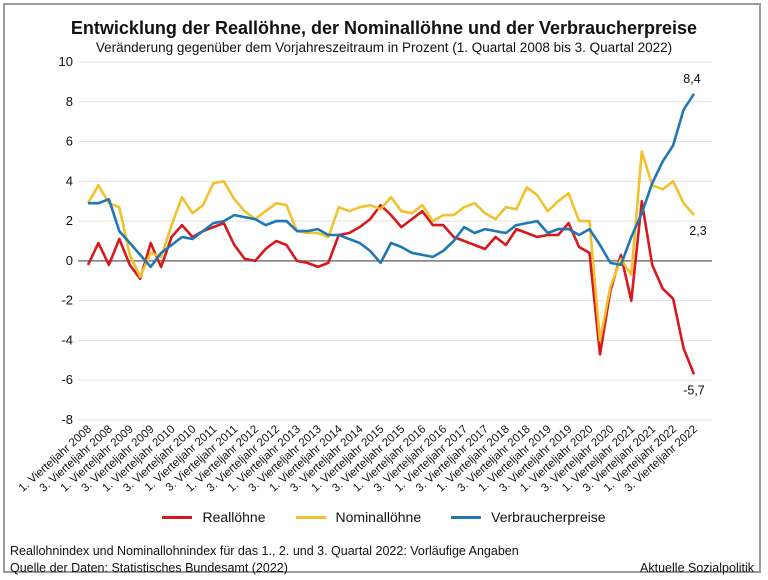 The height and width of the screenshot is (580, 768). What do you see at coordinates (691, 79) in the screenshot?
I see `data-label: 8,4` at bounding box center [691, 79].